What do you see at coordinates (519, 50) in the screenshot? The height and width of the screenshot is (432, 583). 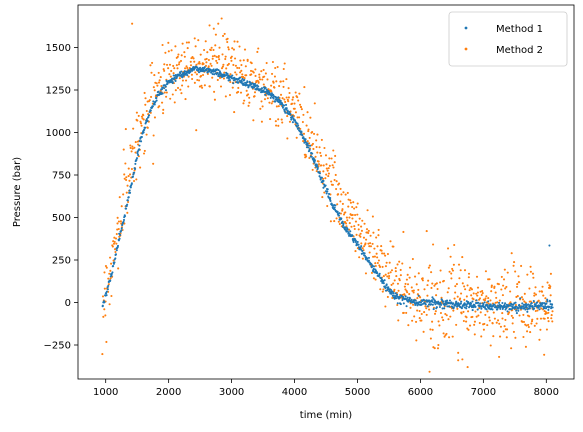 I see `legend-label-method-2: Method 2` at bounding box center [519, 50].